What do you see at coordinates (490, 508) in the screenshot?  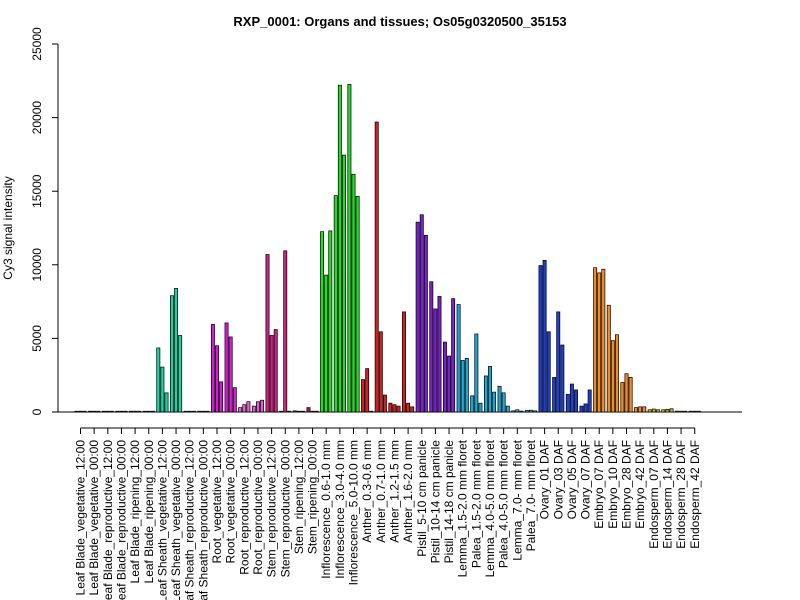 I see `x-tick-label: Lemma_4.0-5.0 mm floret` at bounding box center [490, 508].